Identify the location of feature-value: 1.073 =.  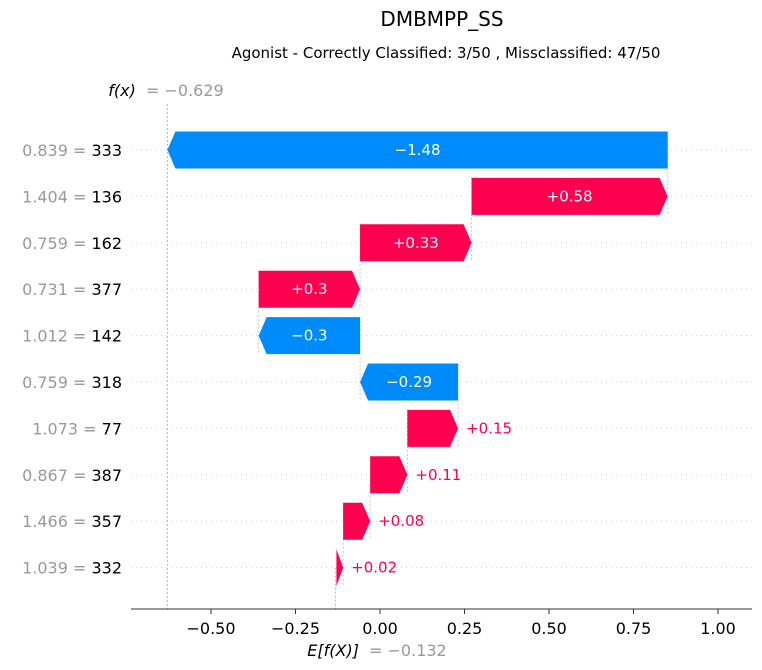
(66, 428).